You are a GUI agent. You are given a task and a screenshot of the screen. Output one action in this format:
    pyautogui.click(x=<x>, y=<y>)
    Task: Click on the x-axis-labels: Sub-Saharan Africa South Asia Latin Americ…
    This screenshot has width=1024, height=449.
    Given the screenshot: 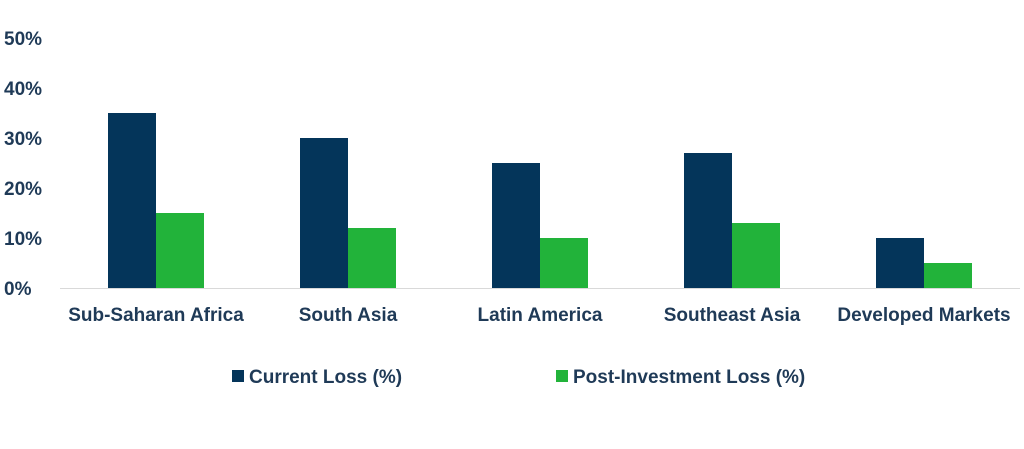 What is the action you would take?
    pyautogui.click(x=539, y=315)
    